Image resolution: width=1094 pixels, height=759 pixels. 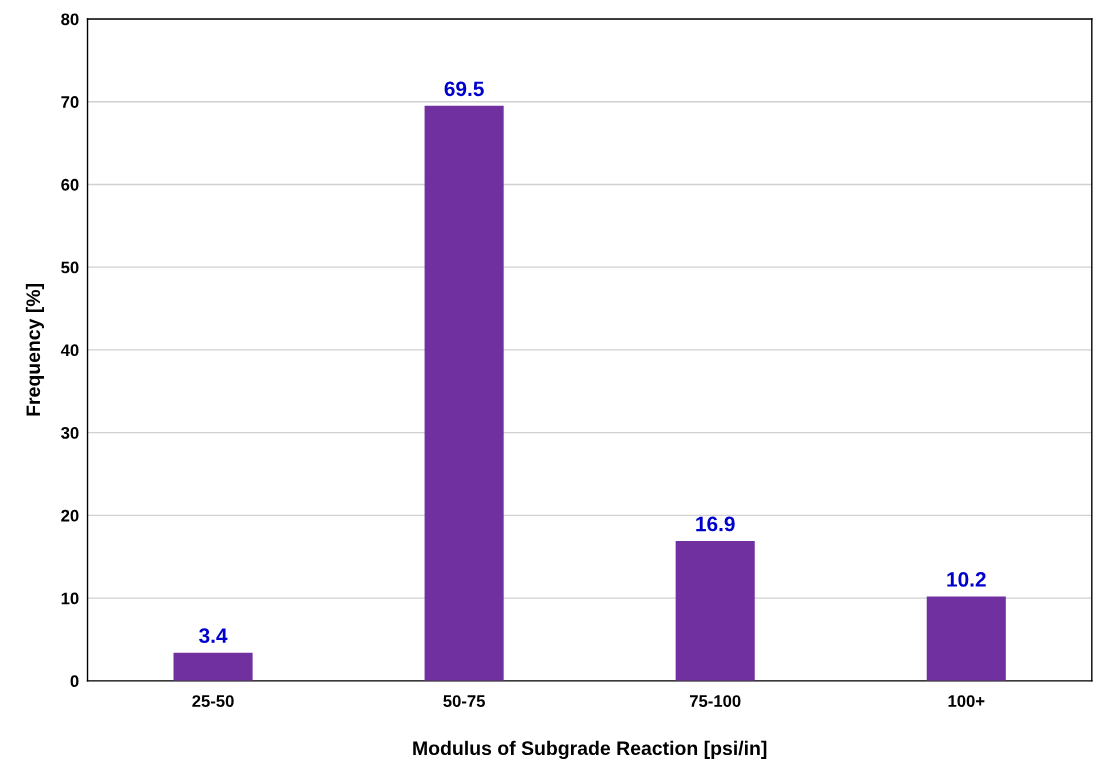 What do you see at coordinates (70, 19) in the screenshot?
I see `y-tick-label: 80` at bounding box center [70, 19].